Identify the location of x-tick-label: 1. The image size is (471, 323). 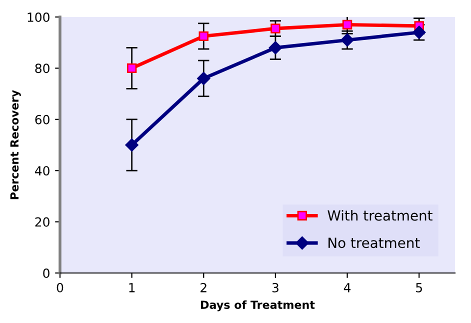
(132, 287).